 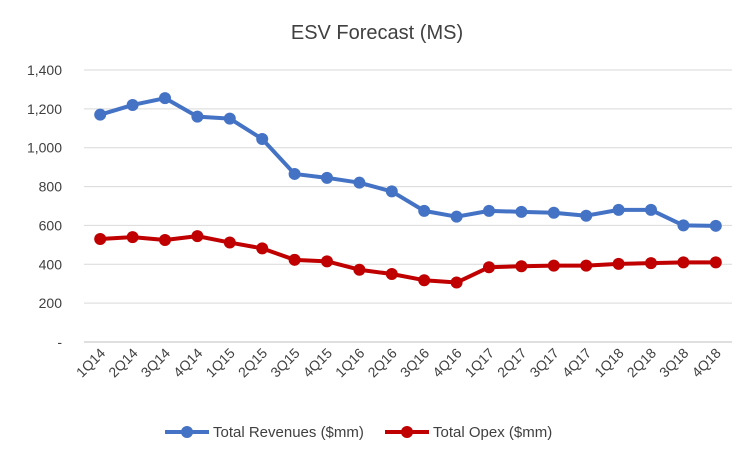 I want to click on x-tick-label: 1Q18, so click(x=609, y=363).